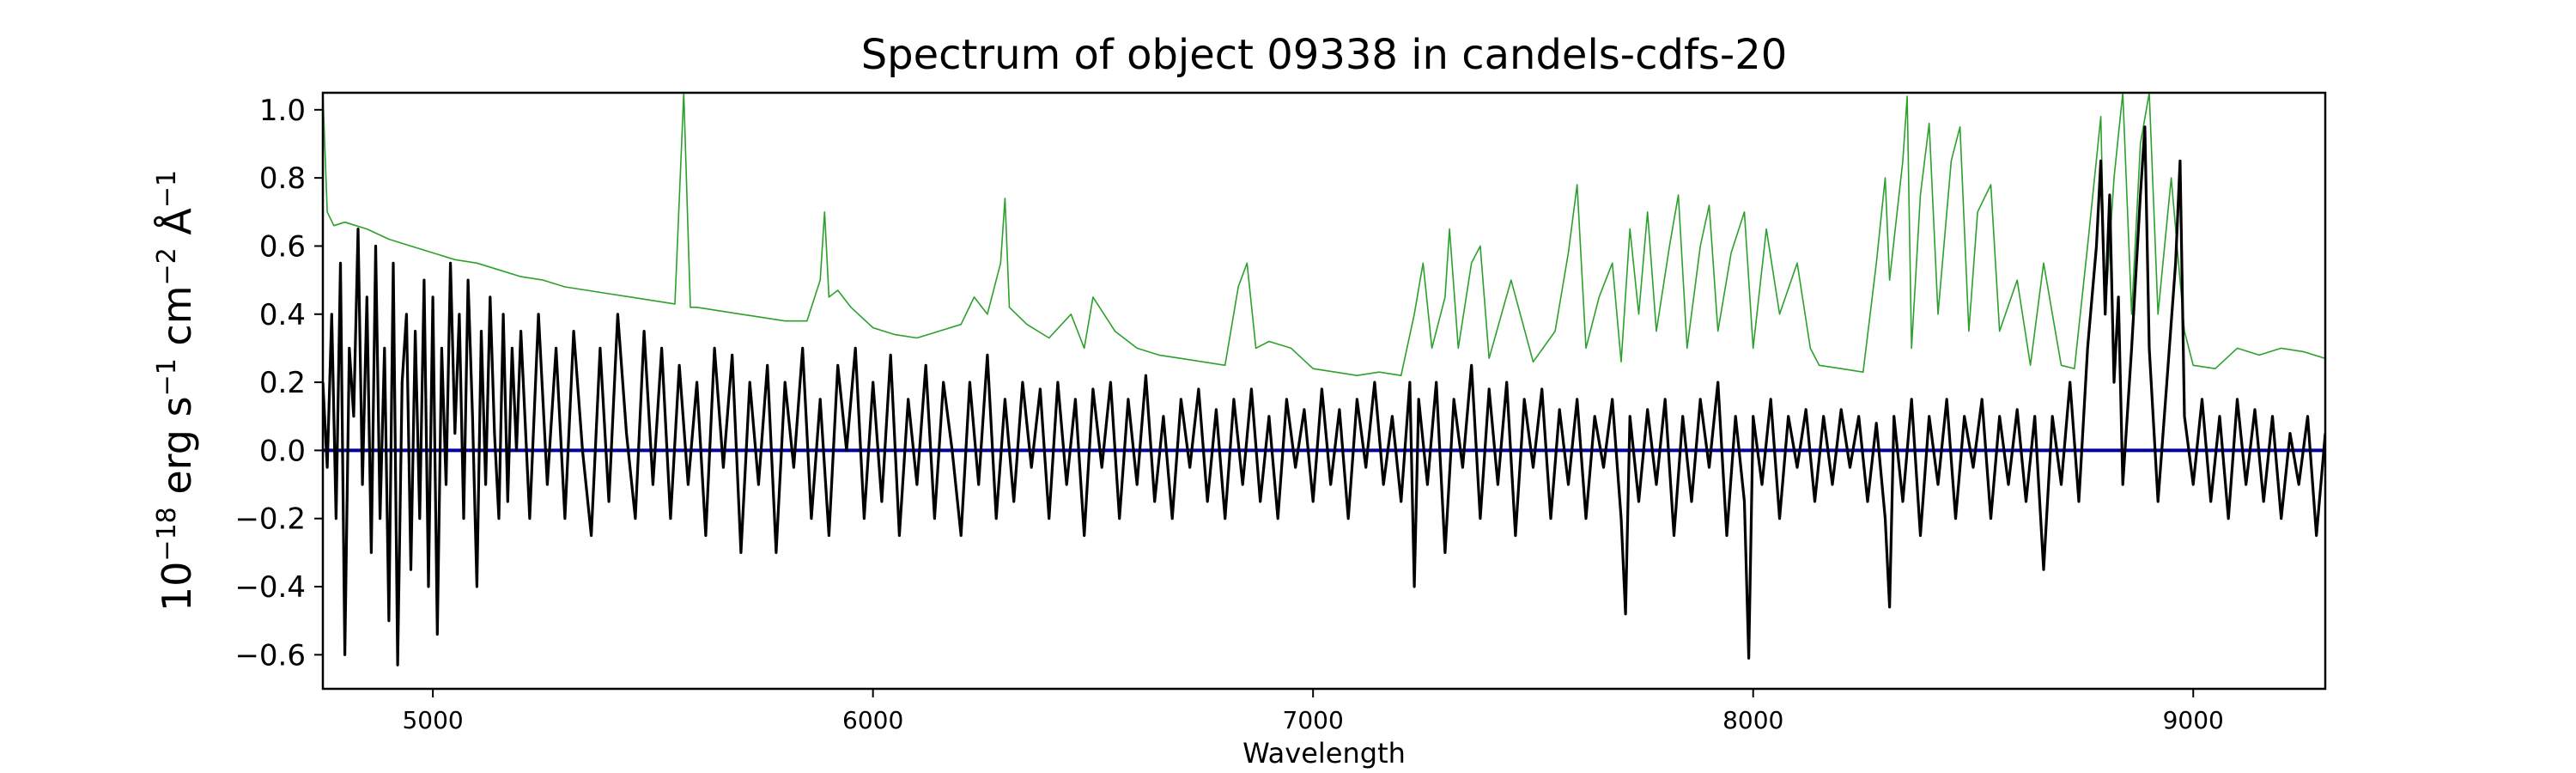 This screenshot has width=2576, height=773. Describe the element at coordinates (177, 321) in the screenshot. I see `y-label-text2: cm` at that location.